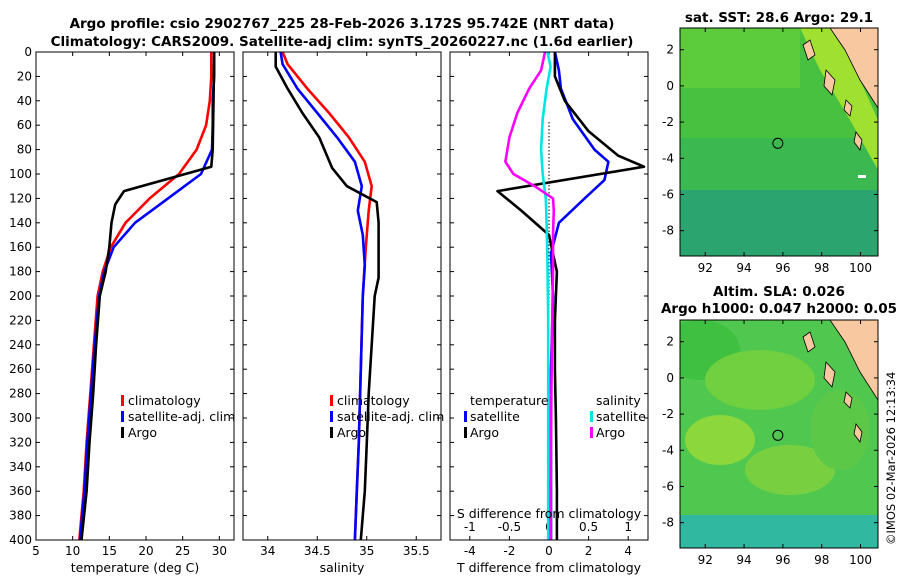 Image resolution: width=900 pixels, height=580 pixels. What do you see at coordinates (782, 268) in the screenshot?
I see `sst-map-xtick-label: 96` at bounding box center [782, 268].